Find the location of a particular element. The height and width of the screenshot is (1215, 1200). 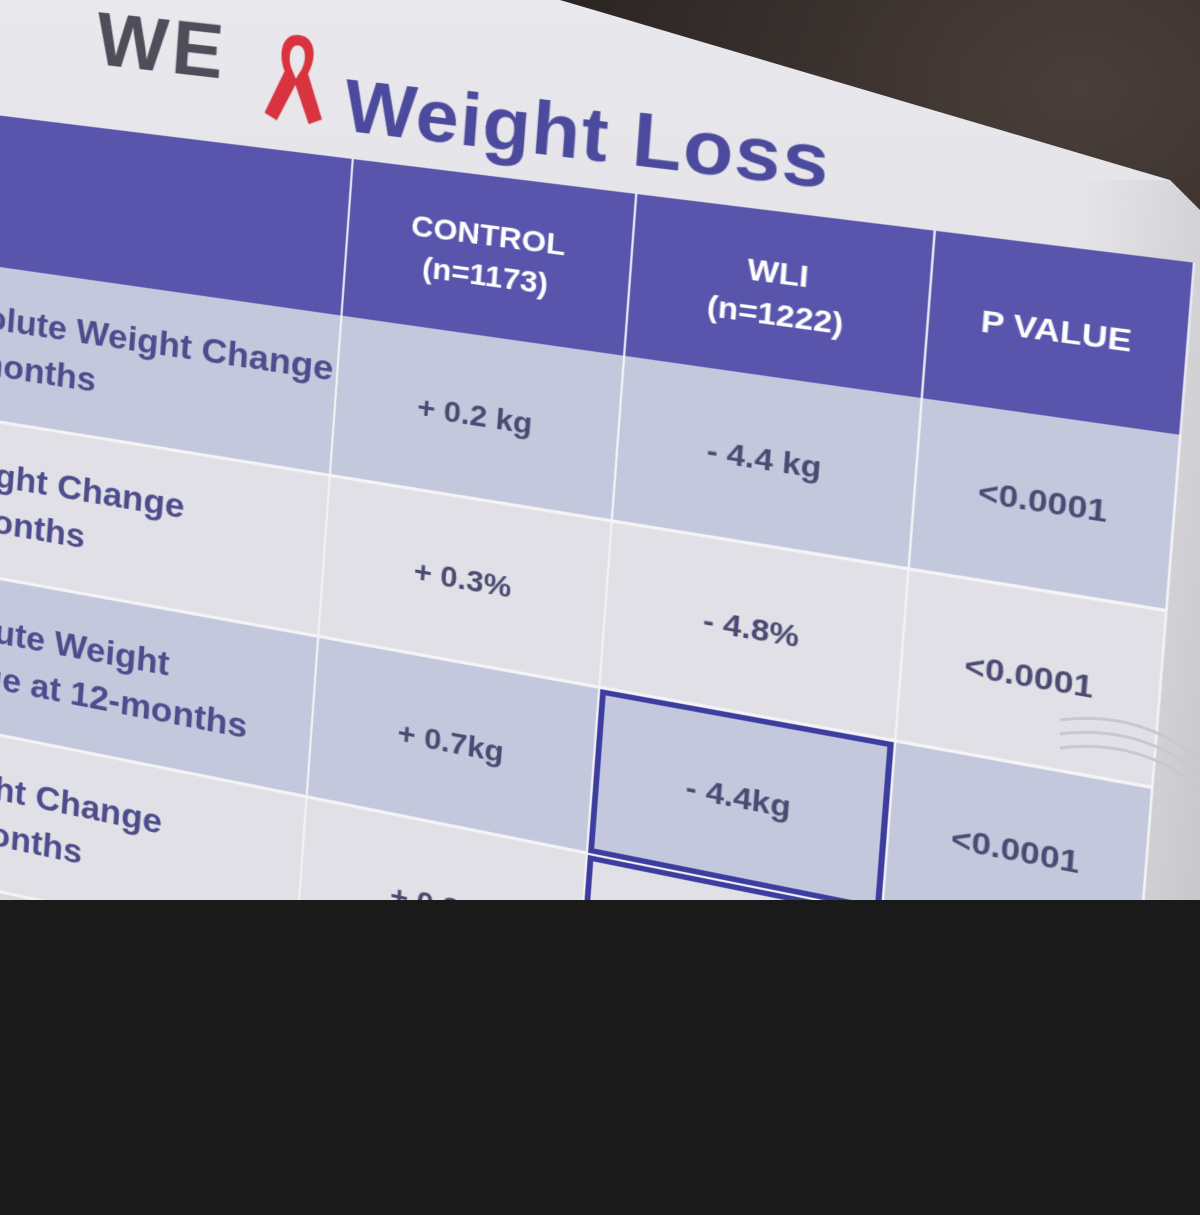

p-value: <0.0001 is located at coordinates (1003, 1025).